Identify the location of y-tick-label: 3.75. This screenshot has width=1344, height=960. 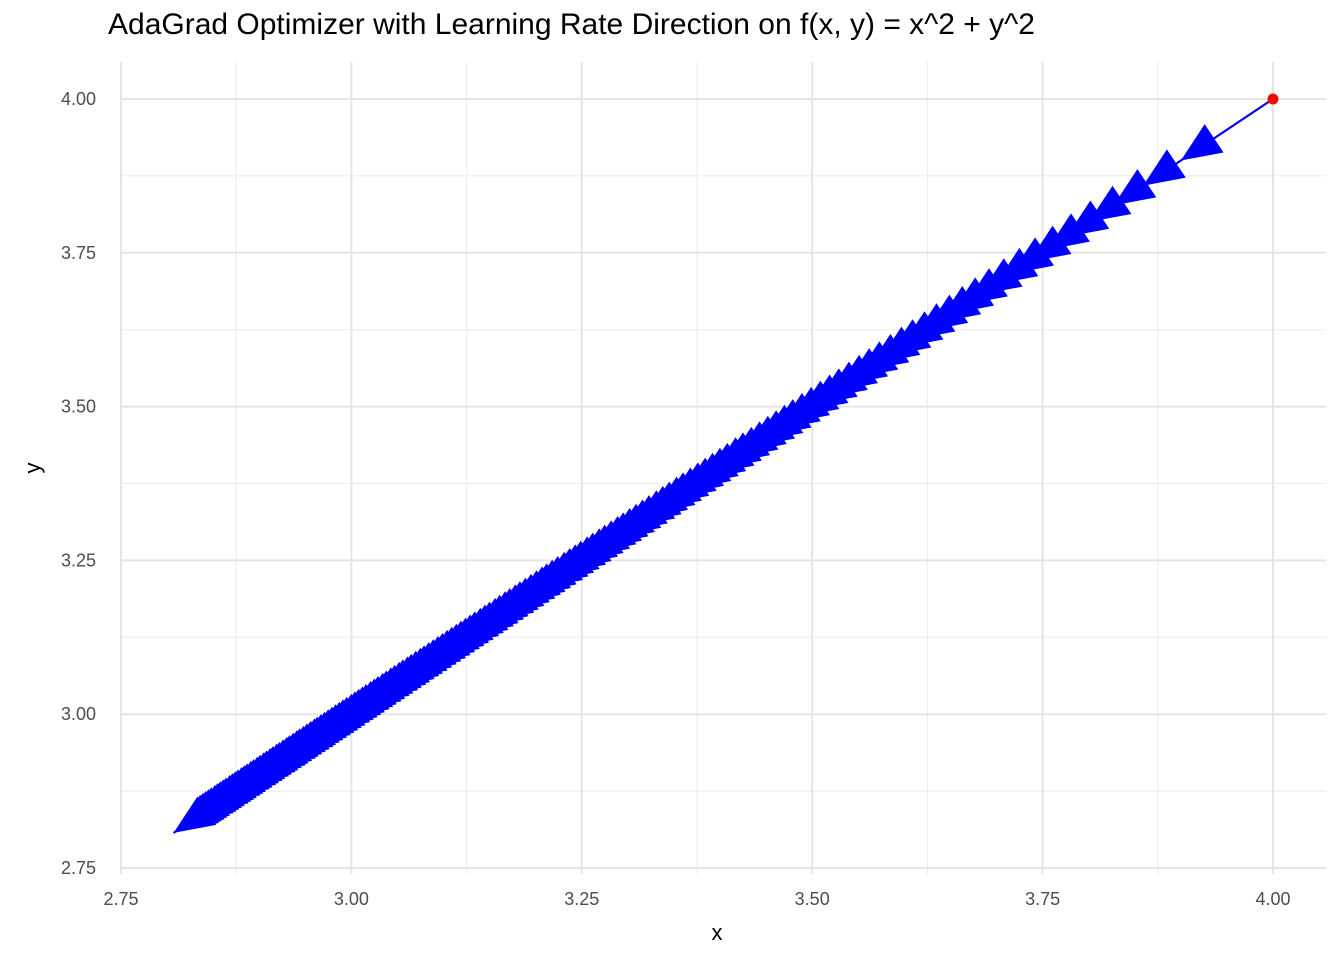
(78, 253).